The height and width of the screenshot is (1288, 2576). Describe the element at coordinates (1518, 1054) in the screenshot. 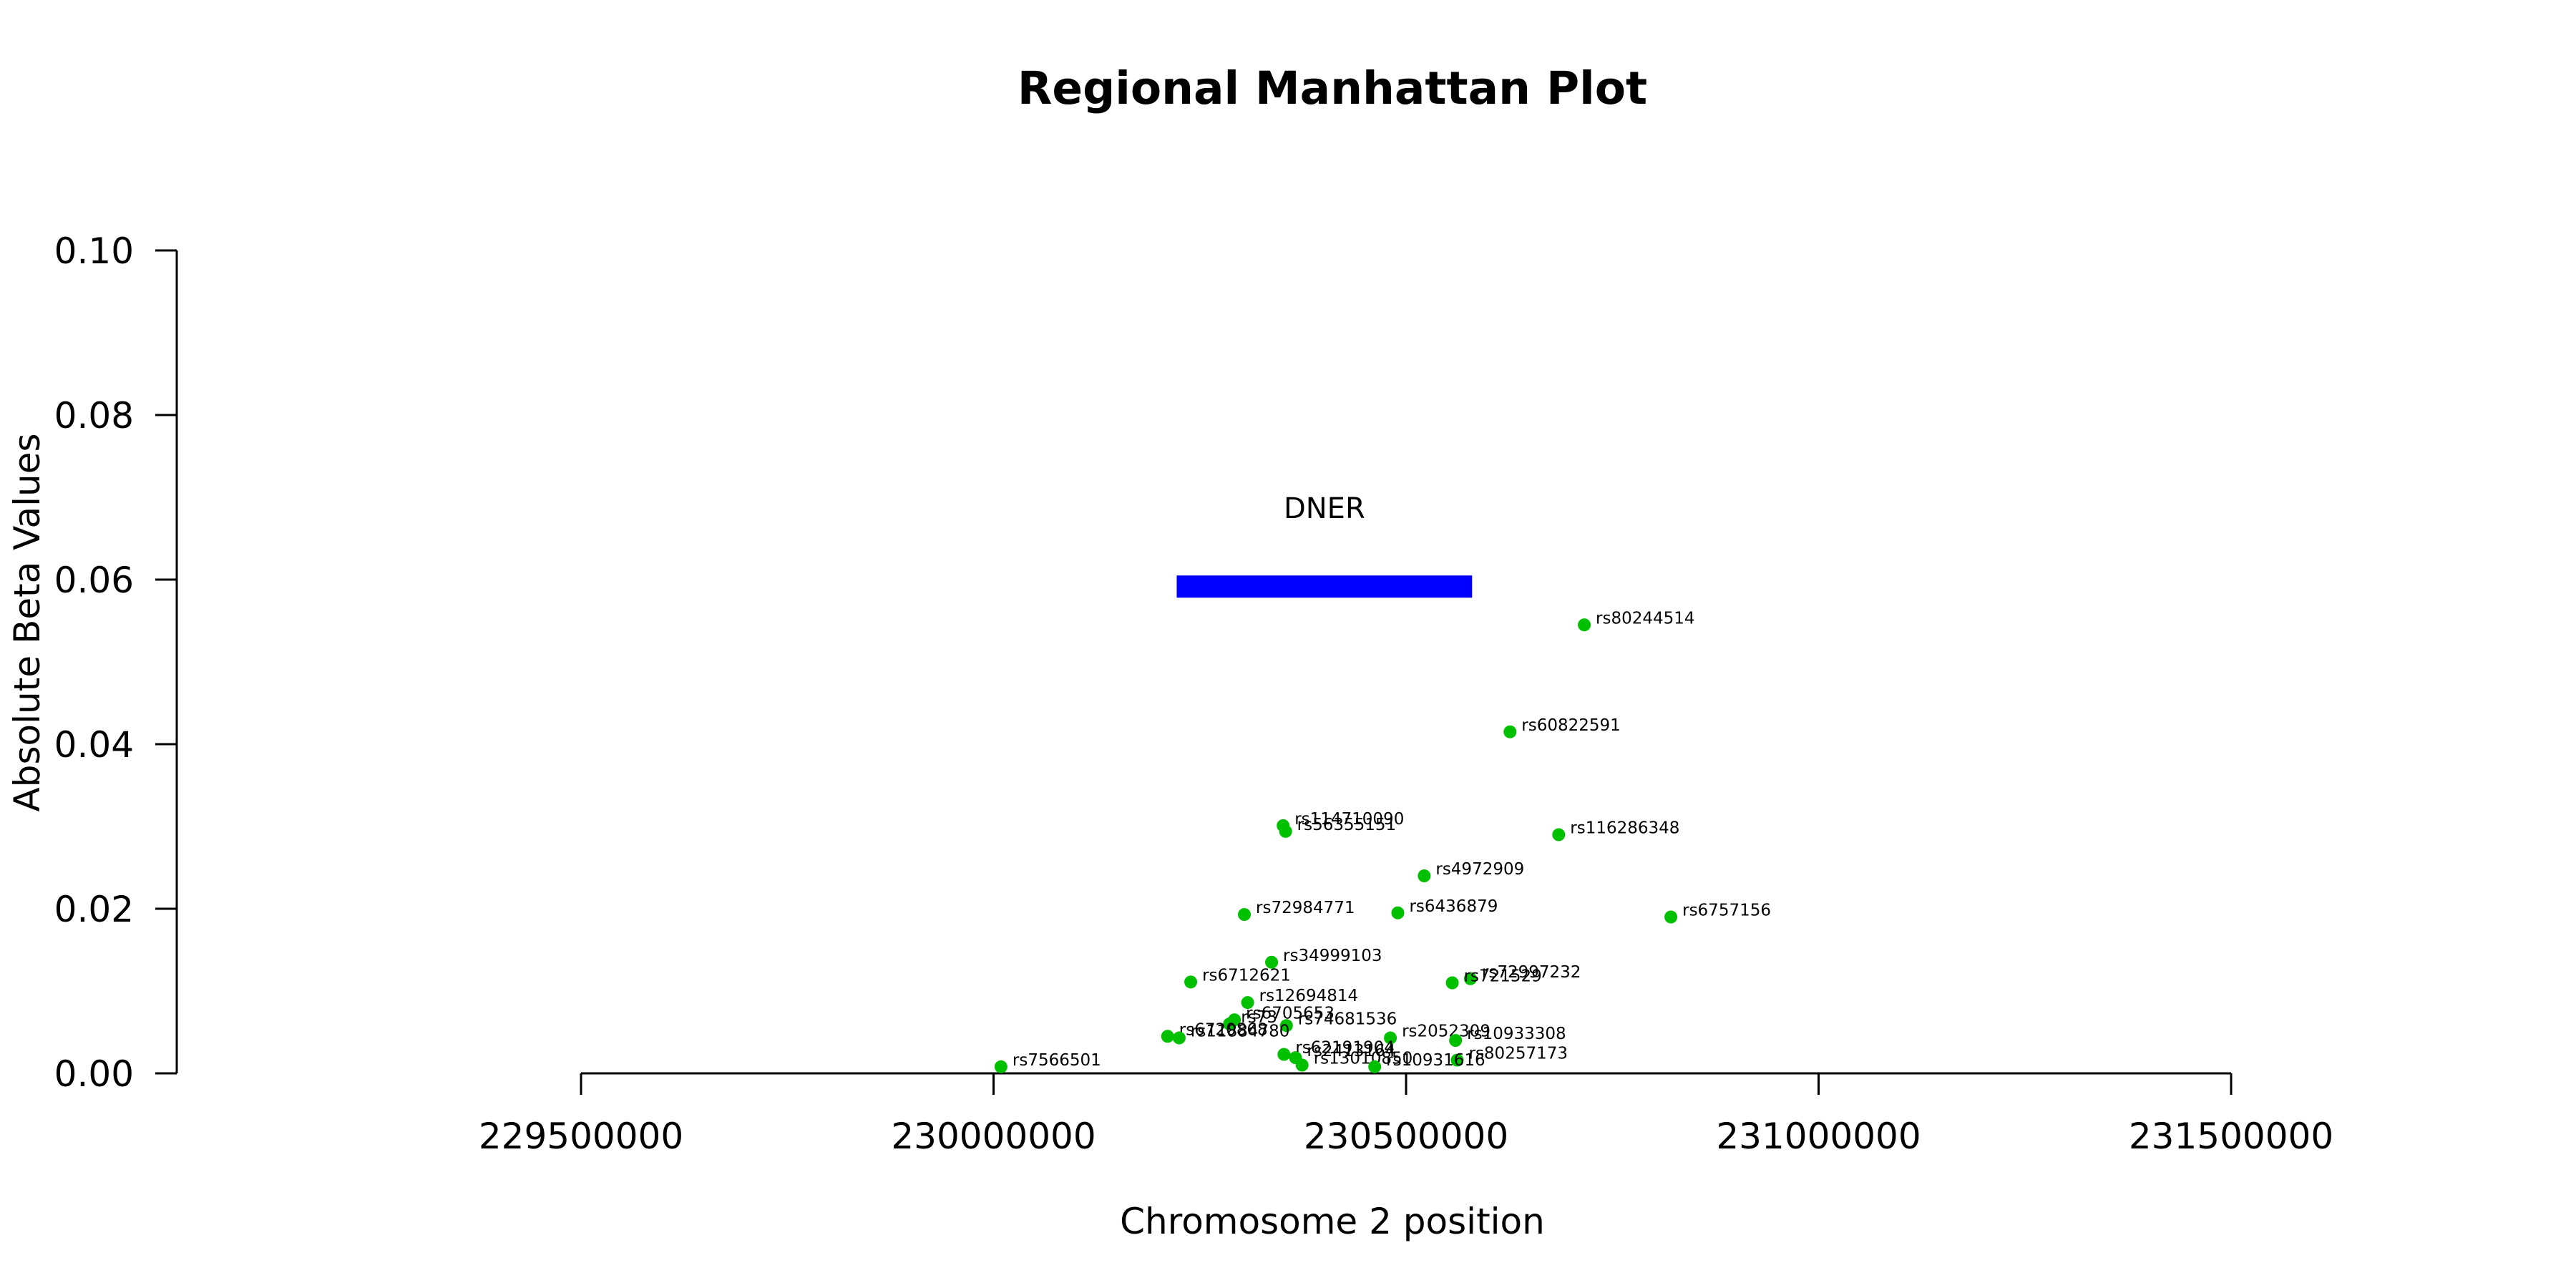

I see `snp-label: rs80257173` at that location.